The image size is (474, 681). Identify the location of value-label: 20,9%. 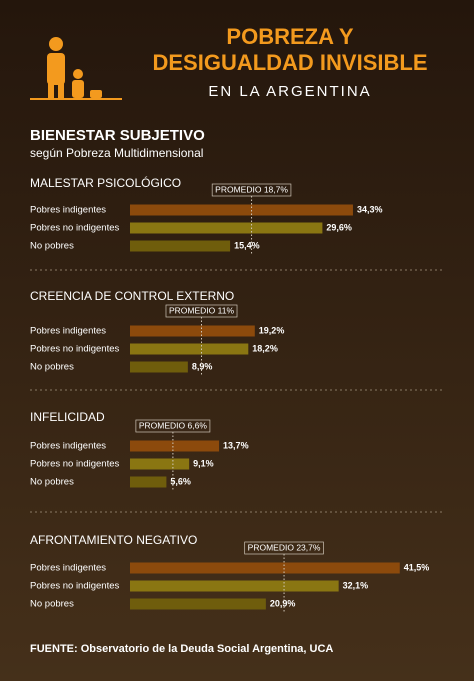
(283, 603).